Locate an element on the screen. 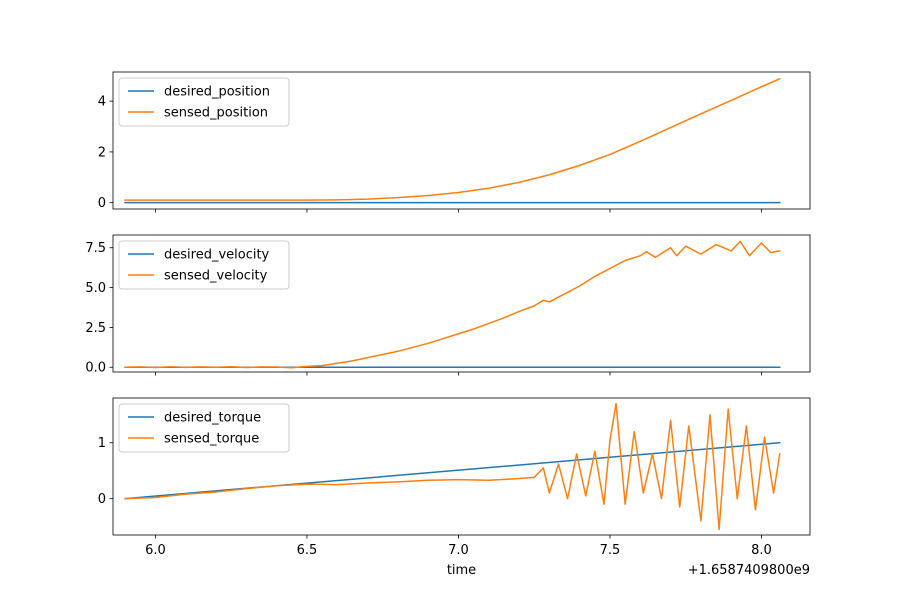  x-tick-label: 7.0 is located at coordinates (458, 550).